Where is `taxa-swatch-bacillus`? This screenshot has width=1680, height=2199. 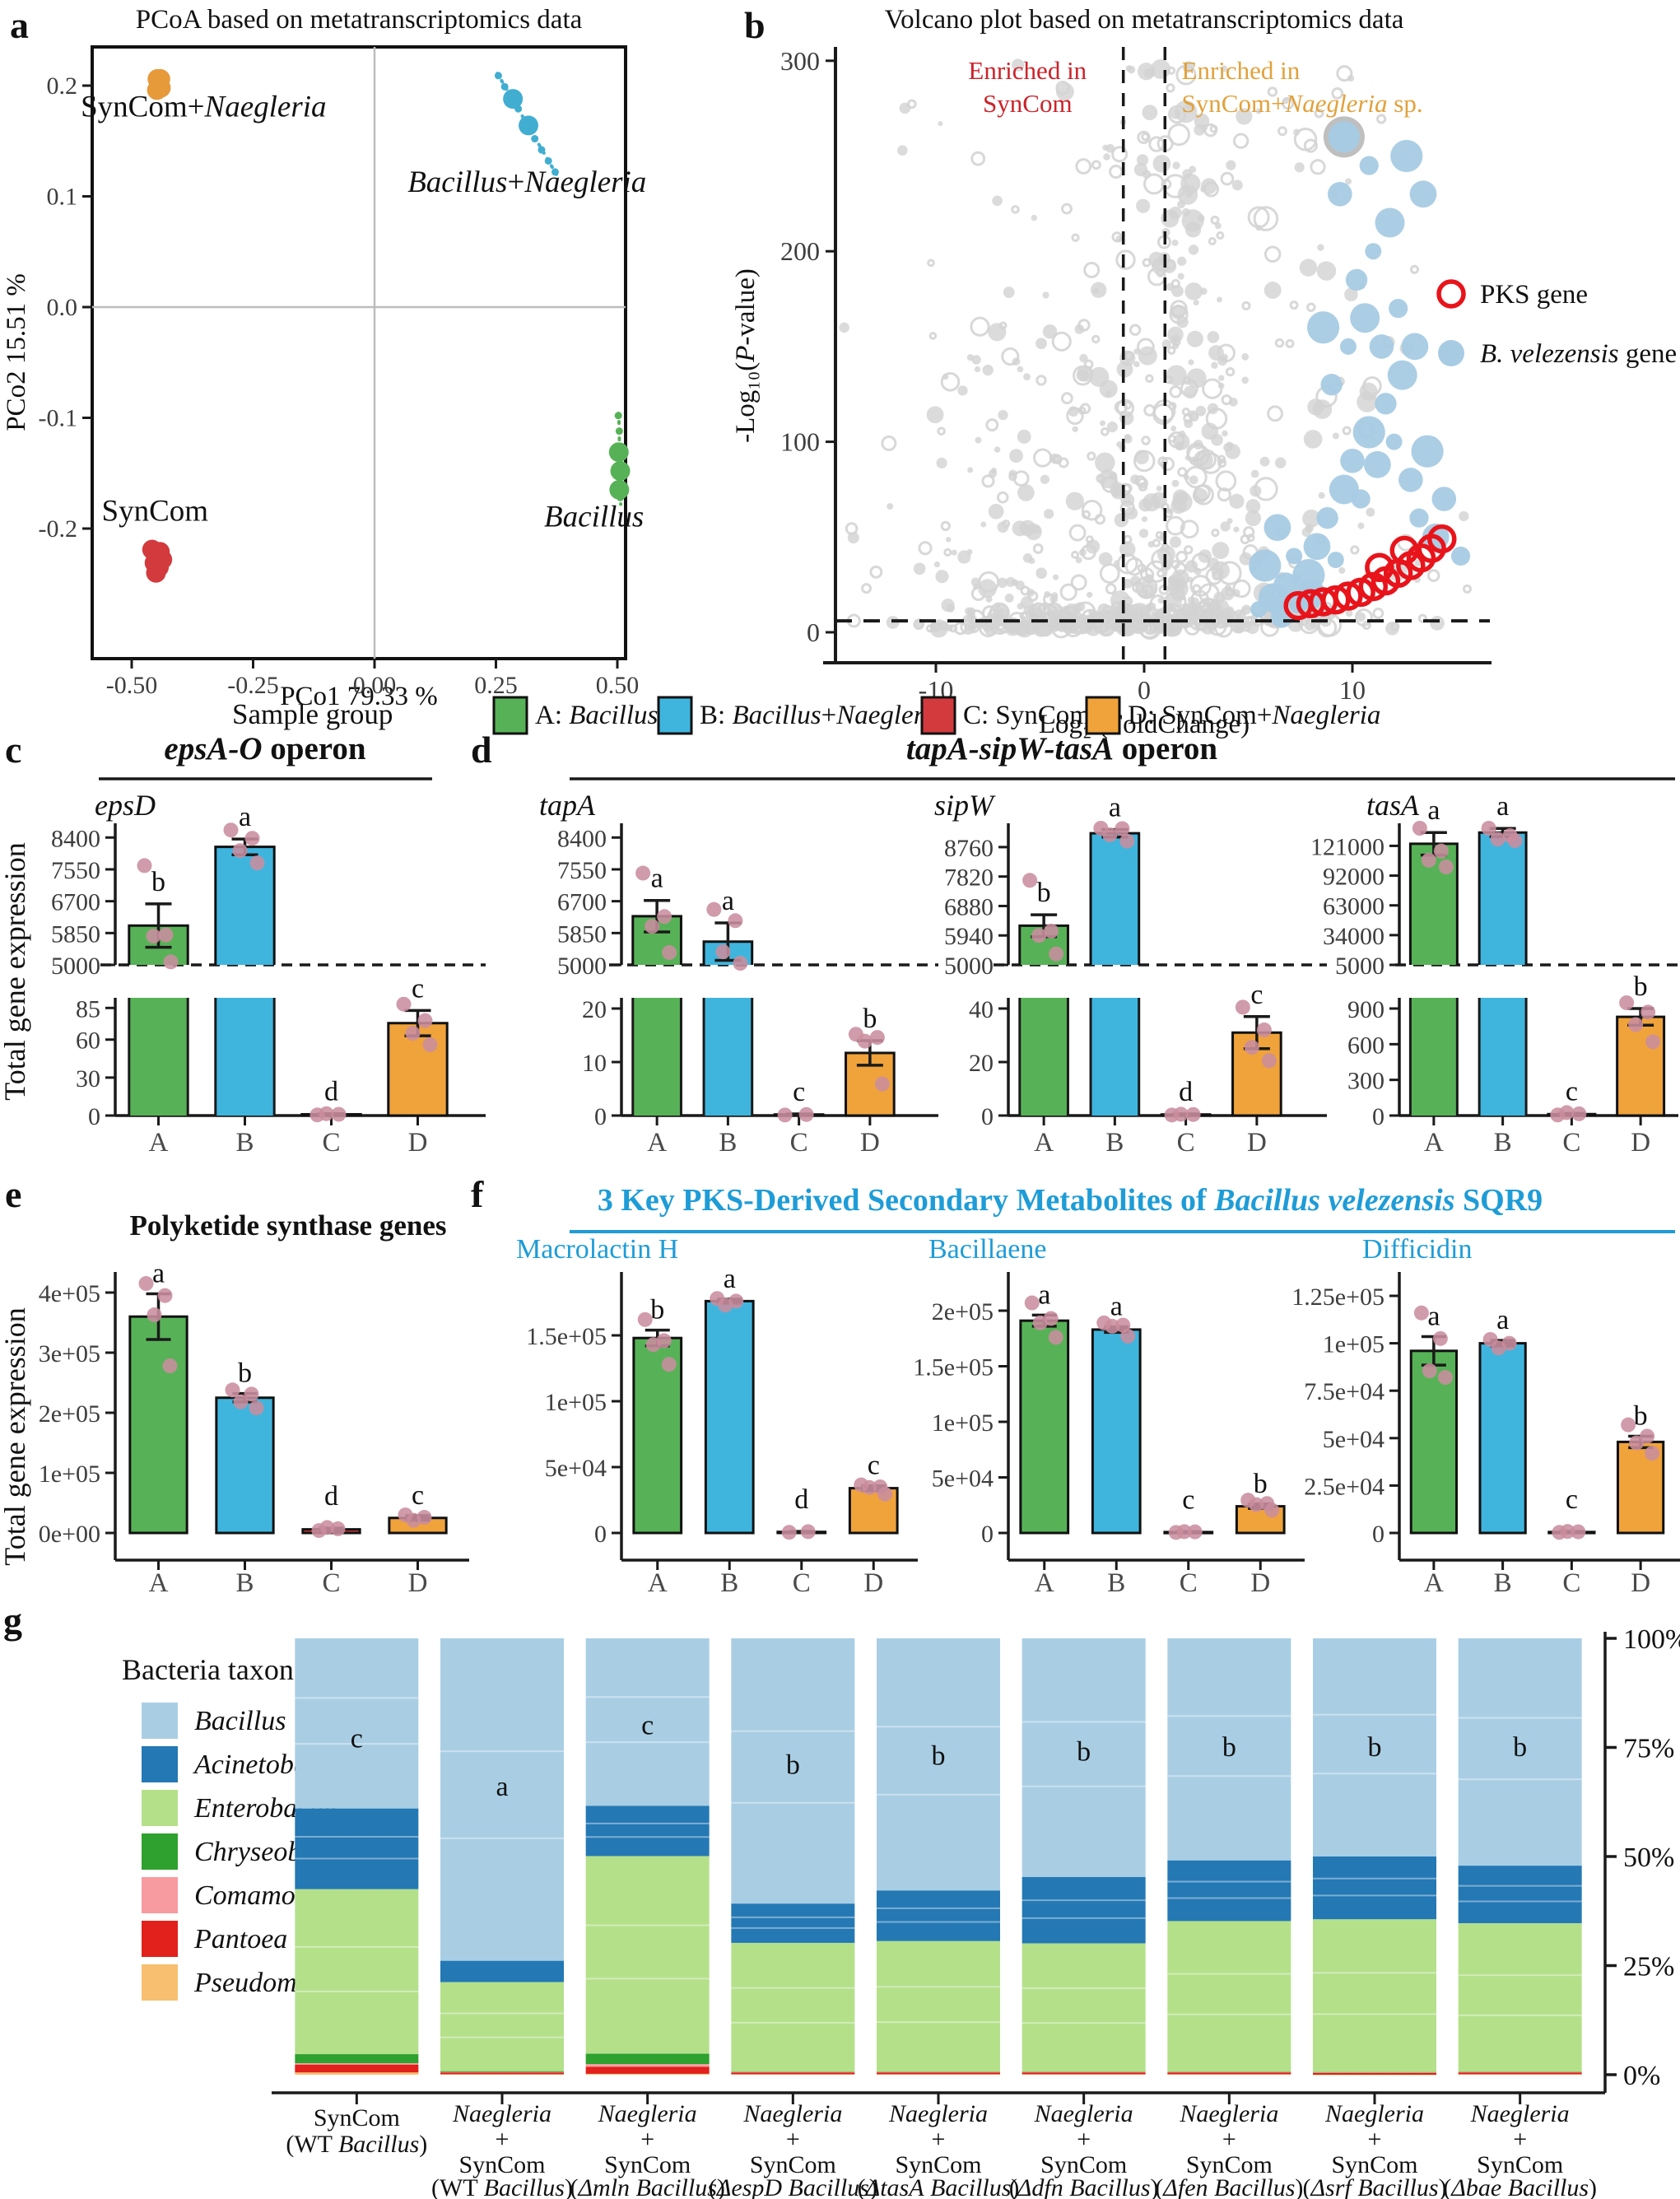
taxa-swatch-bacillus is located at coordinates (160, 1721).